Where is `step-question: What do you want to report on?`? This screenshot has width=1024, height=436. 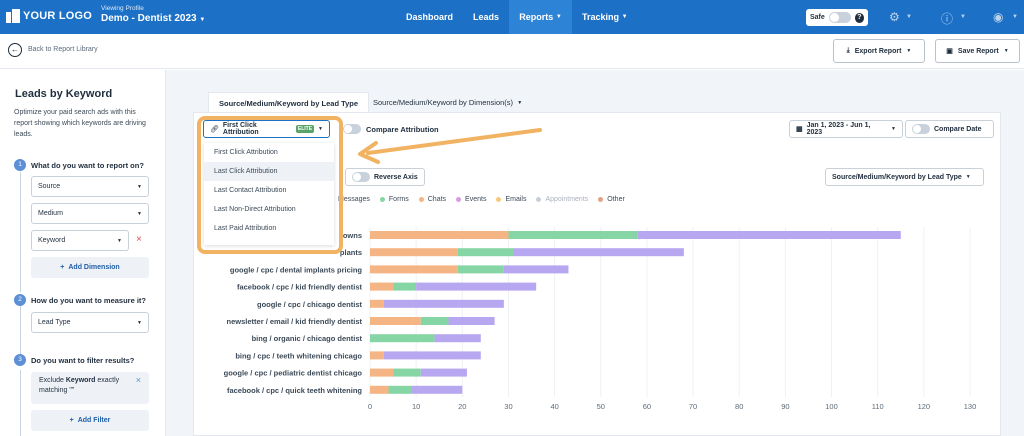
step-question: What do you want to report on? is located at coordinates (87, 165).